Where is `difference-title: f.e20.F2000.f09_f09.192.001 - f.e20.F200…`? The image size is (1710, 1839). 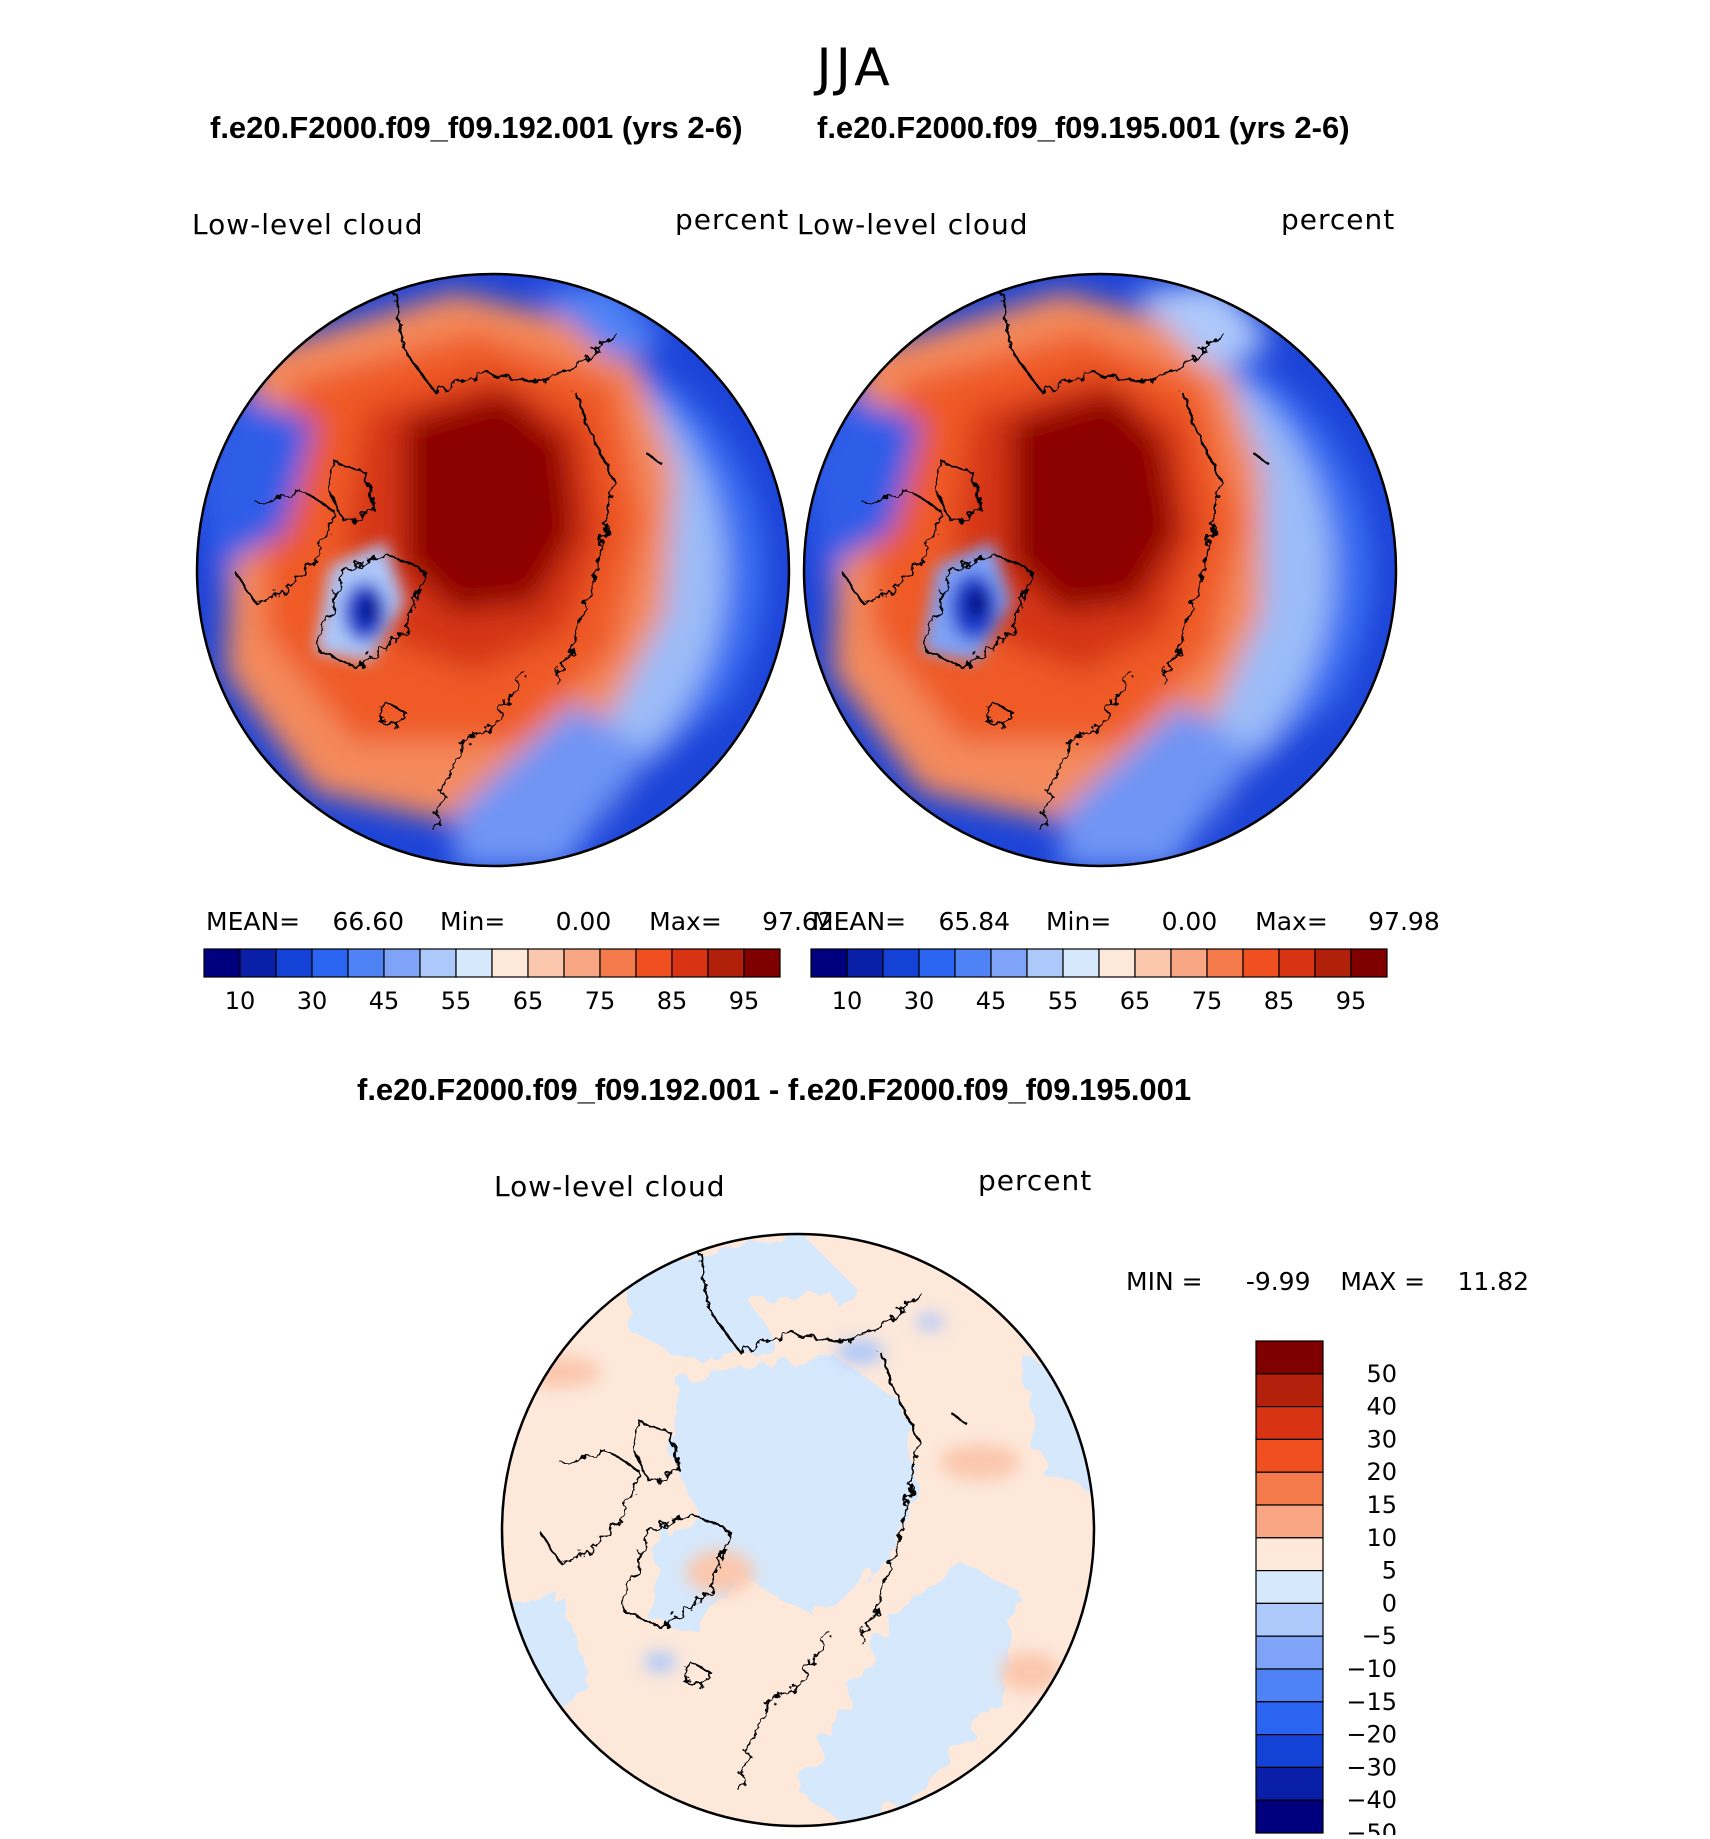
difference-title: f.e20.F2000.f09_f09.192.001 - f.e20.F200… is located at coordinates (774, 1089).